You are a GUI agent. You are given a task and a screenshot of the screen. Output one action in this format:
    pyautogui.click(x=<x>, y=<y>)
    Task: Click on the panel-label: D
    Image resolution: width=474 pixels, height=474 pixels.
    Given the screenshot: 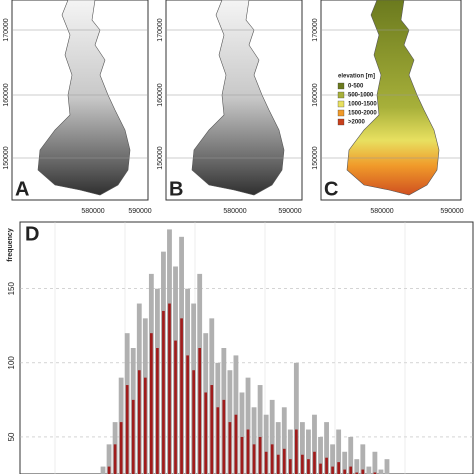 What is the action you would take?
    pyautogui.click(x=32, y=234)
    